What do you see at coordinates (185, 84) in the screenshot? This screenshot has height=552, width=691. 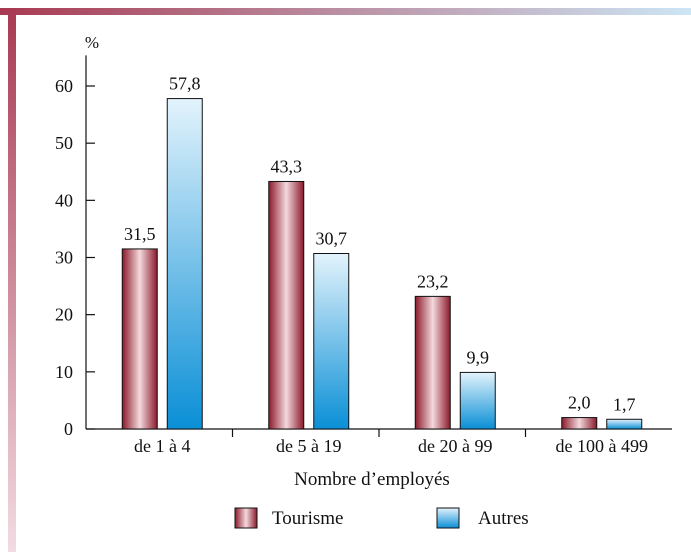 I see `bar-value-label: 57,8` at bounding box center [185, 84].